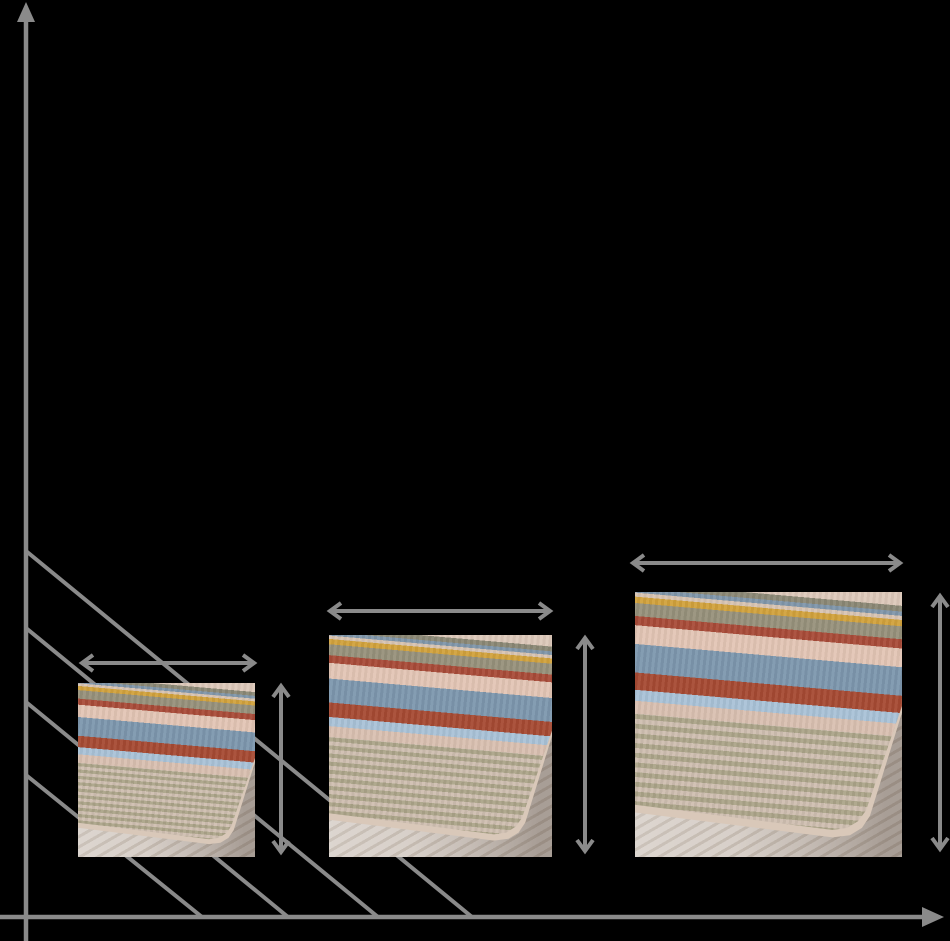  Describe the element at coordinates (933, 917) in the screenshot. I see `x-axis-arrowhead-icon` at that location.